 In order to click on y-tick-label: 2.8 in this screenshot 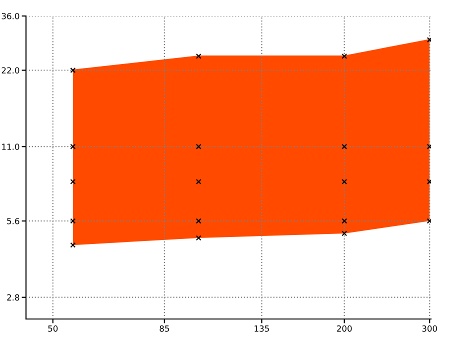, I will do `click(13, 297)`.